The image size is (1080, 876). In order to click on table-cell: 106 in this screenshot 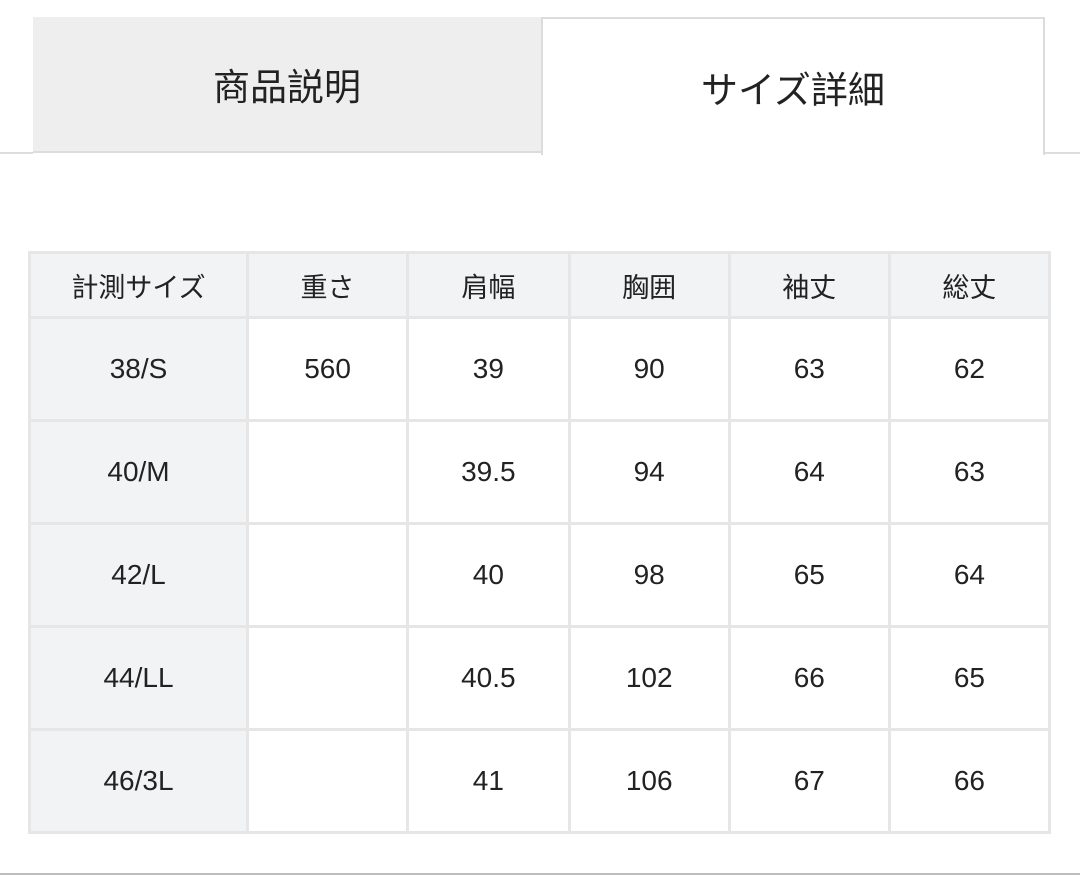, I will do `click(649, 781)`.